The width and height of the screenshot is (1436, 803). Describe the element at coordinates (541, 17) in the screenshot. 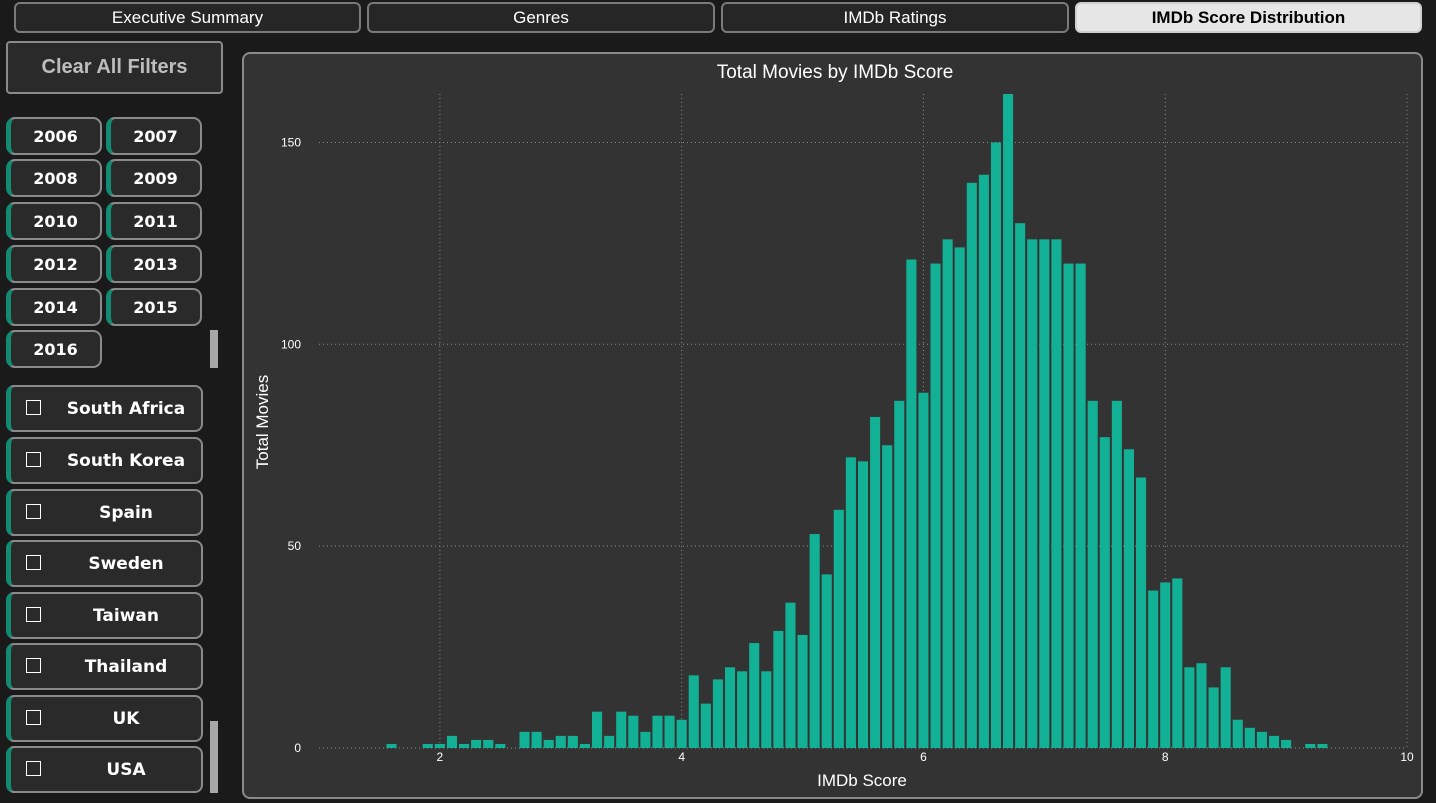

I see `tab-genres: Genres` at that location.